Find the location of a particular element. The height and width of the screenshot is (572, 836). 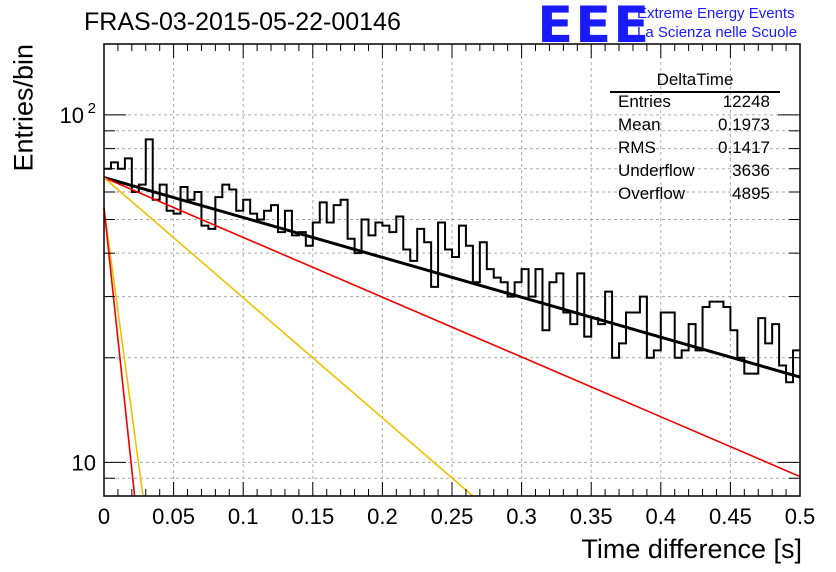

x-tick-label: 0.5 is located at coordinates (800, 516).